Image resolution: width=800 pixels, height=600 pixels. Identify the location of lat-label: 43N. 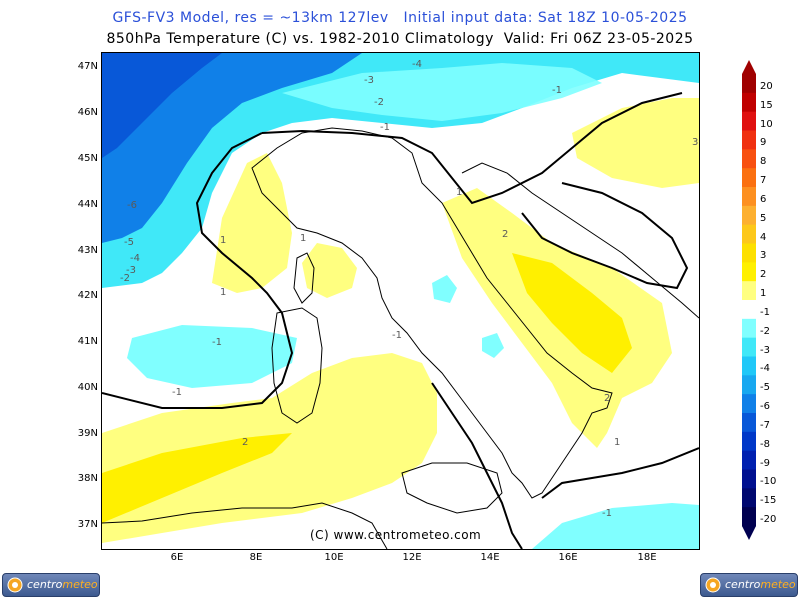
(87, 250).